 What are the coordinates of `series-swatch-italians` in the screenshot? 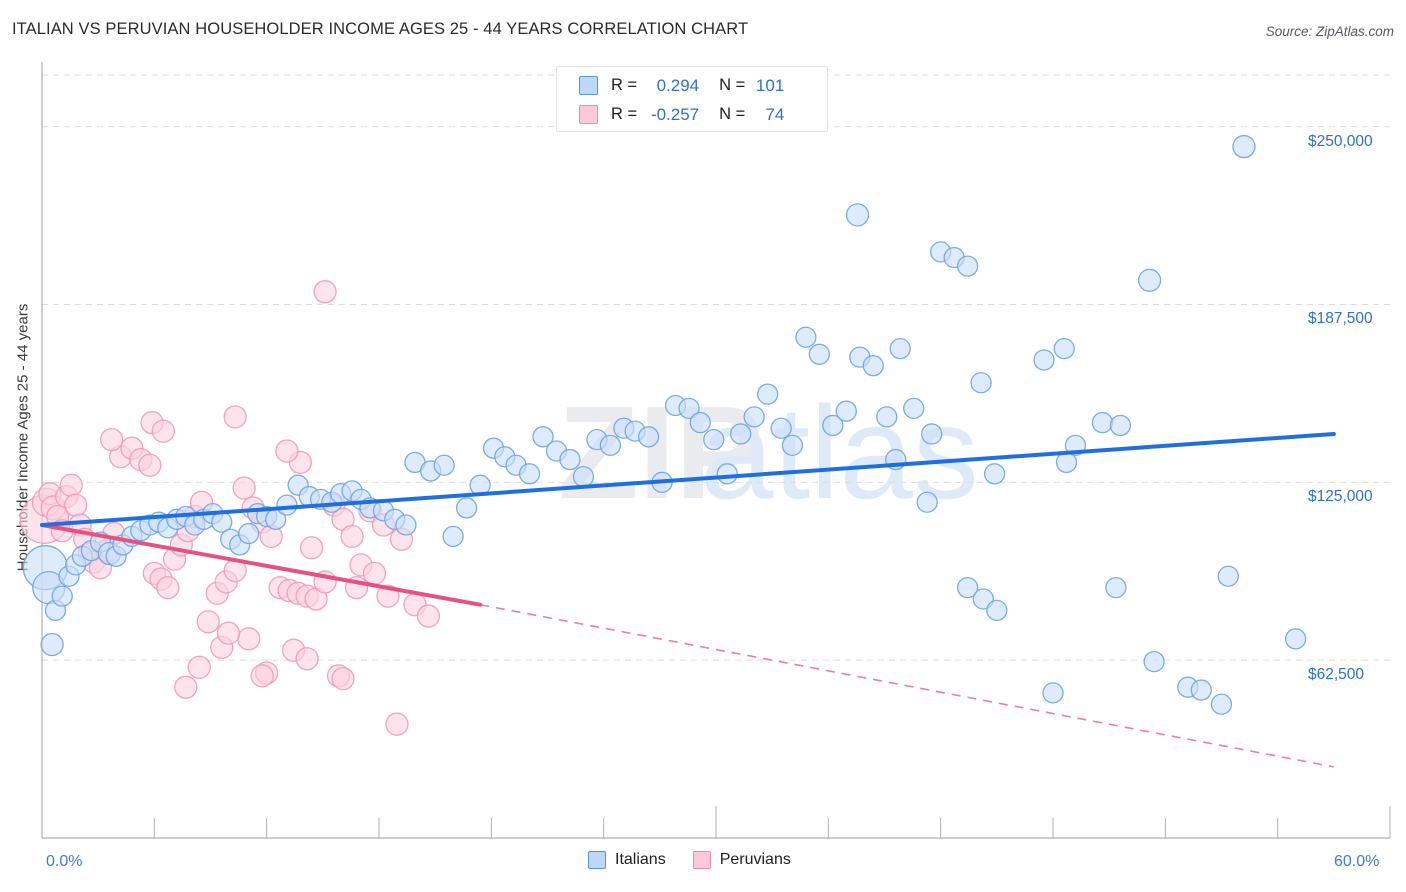 It's located at (597, 860).